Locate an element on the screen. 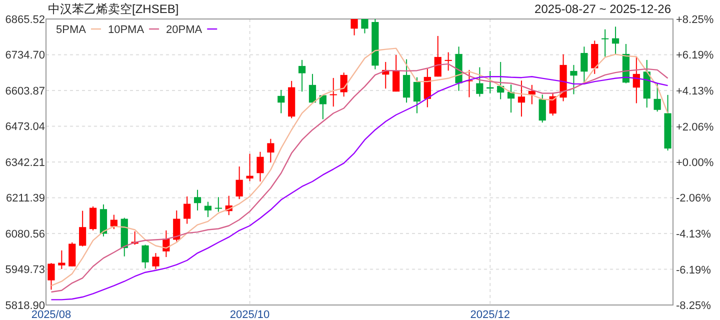  y-tick-label: 6473.04 is located at coordinates (25, 127).